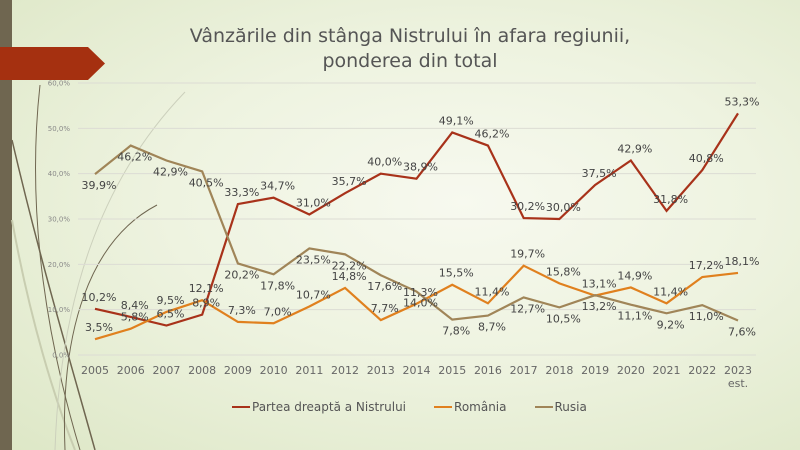  What do you see at coordinates (527, 206) in the screenshot?
I see `data-label: 30,2%` at bounding box center [527, 206].